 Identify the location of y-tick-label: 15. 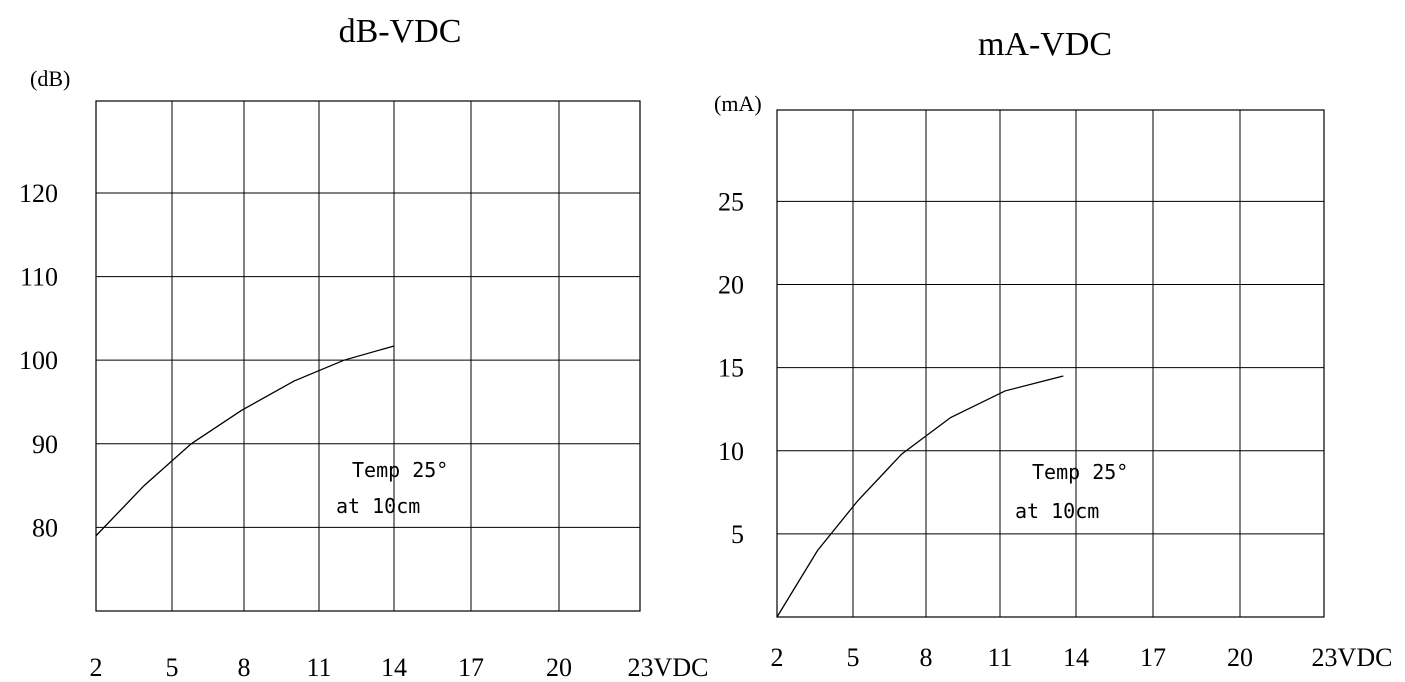
(731, 368).